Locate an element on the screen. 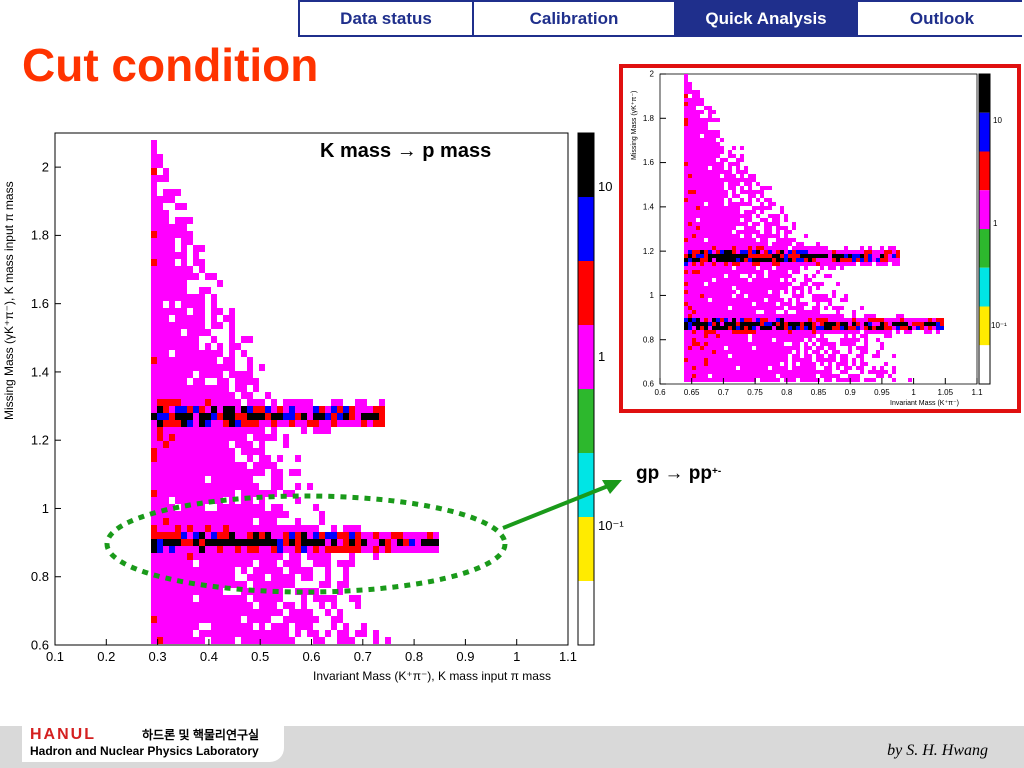 The width and height of the screenshot is (1024, 768). tab-calibration: Calibration is located at coordinates (575, 18).